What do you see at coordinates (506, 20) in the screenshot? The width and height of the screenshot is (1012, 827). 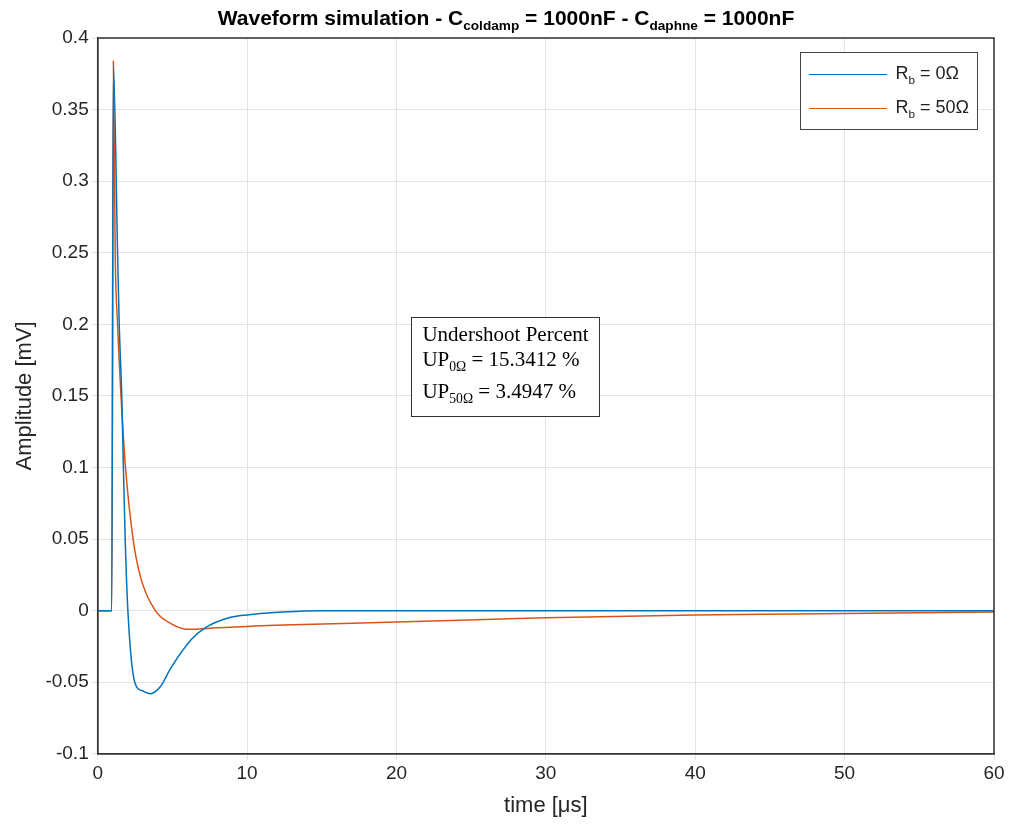 I see `chart-title: Waveform simulation - C$_{coldamp}$ = 1000nF - C$_{daphne}$ = 1000nF` at bounding box center [506, 20].